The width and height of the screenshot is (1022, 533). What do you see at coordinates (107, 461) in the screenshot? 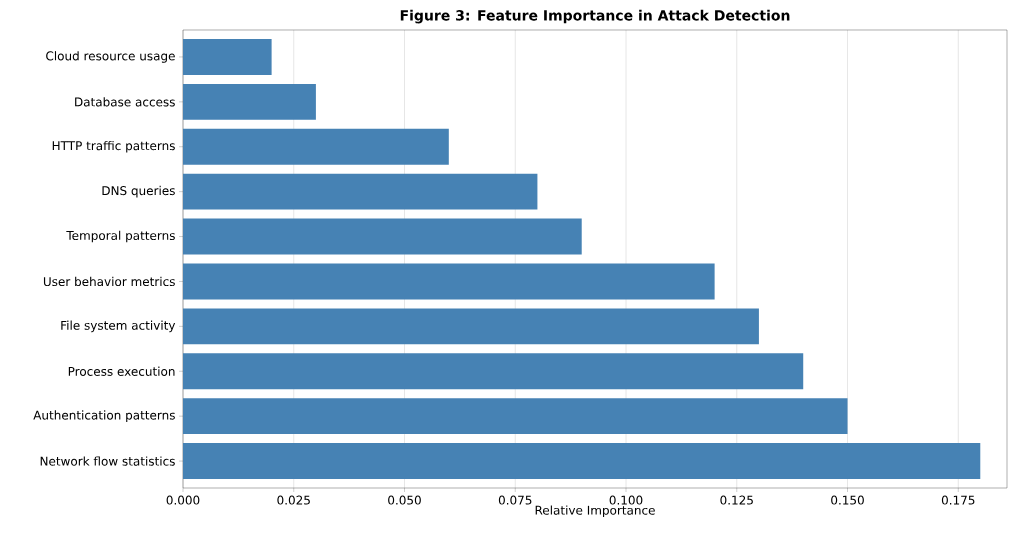
I see `y-tick-label: Network flow statistics` at bounding box center [107, 461].